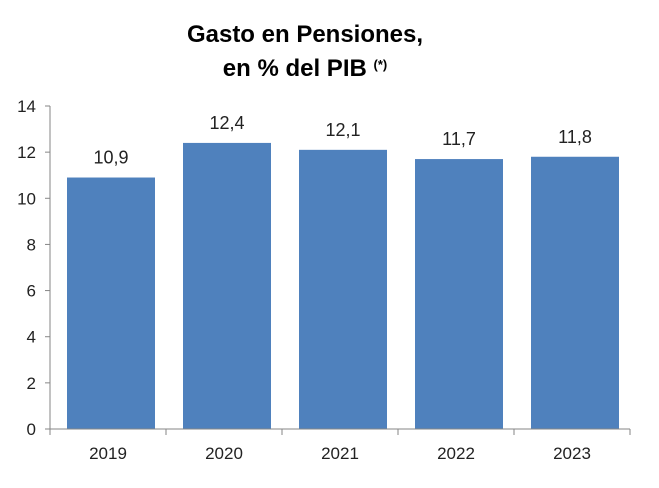 Image resolution: width=659 pixels, height=488 pixels. What do you see at coordinates (342, 130) in the screenshot?
I see `data-label-2021: 12,1` at bounding box center [342, 130].